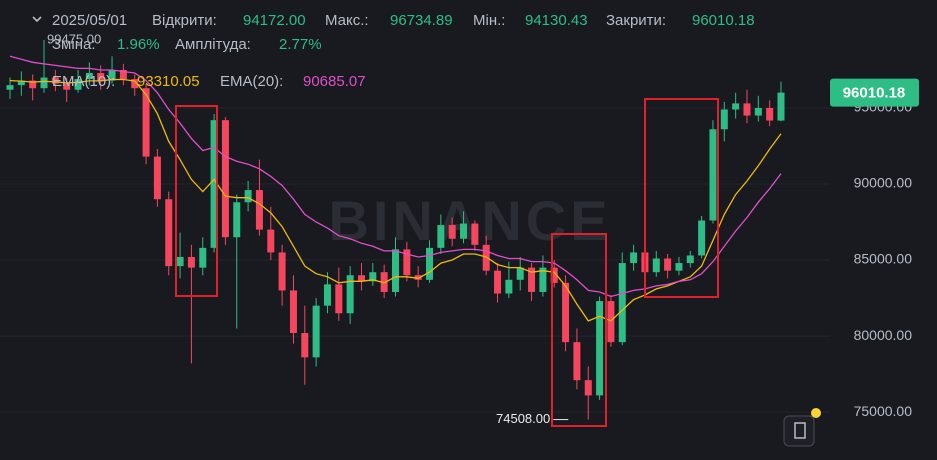  Describe the element at coordinates (523, 418) in the screenshot. I see `low-marker: 74508.00` at that location.